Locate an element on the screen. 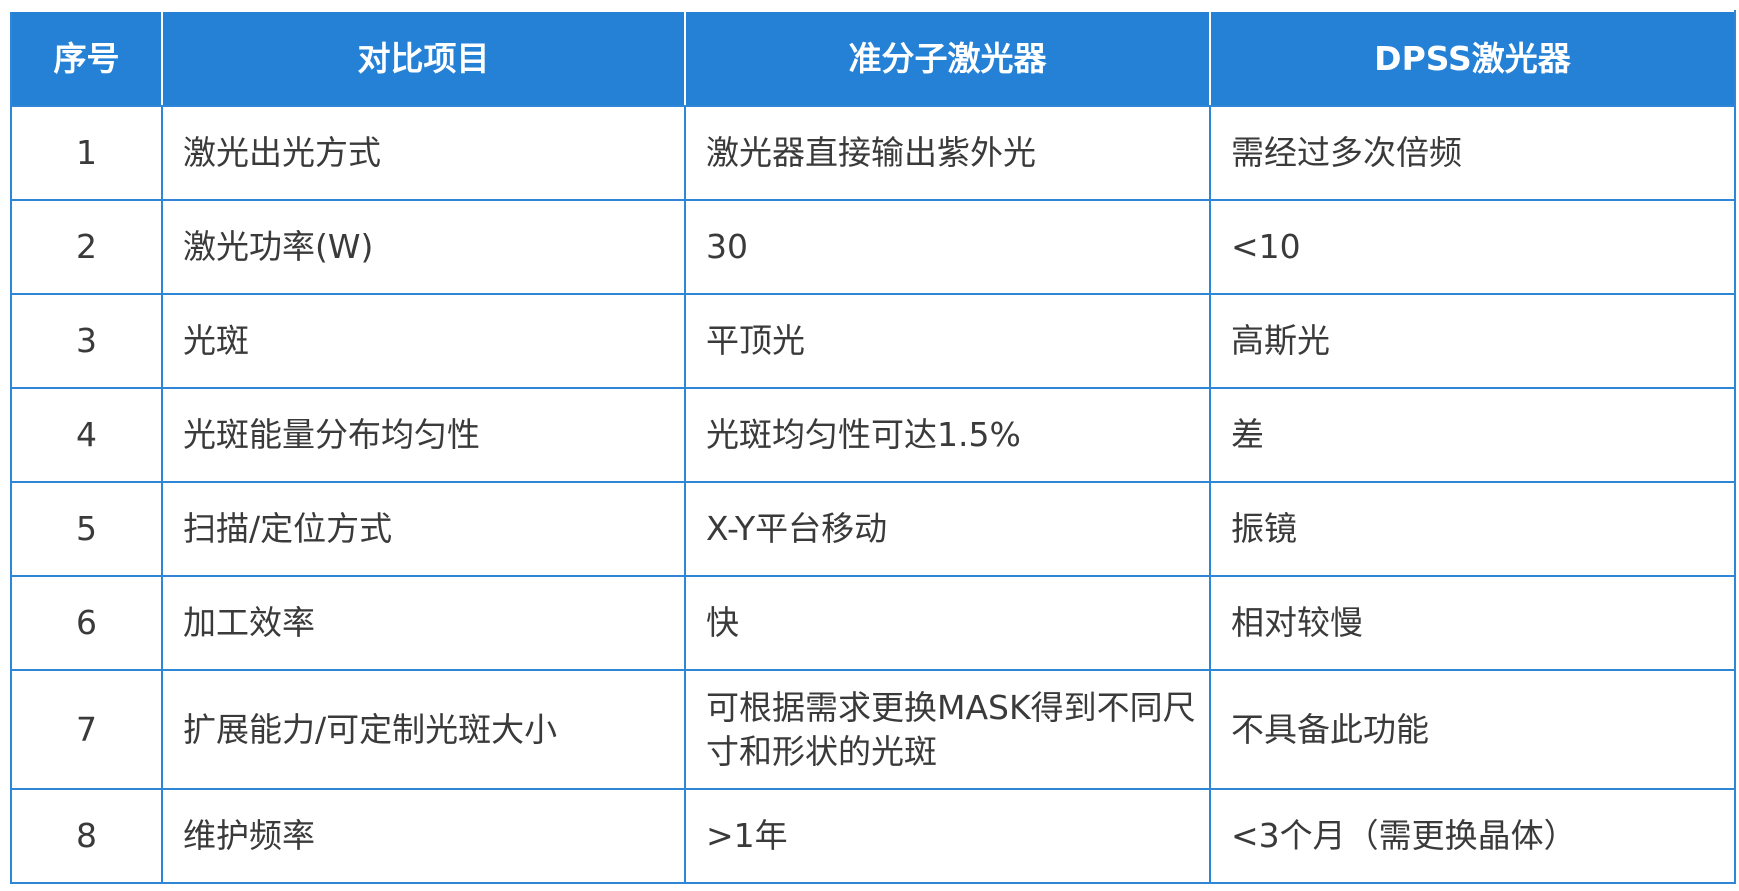 Image resolution: width=1739 pixels, height=891 pixels. cell-item: 光斑能量分布均匀性 is located at coordinates (423, 435).